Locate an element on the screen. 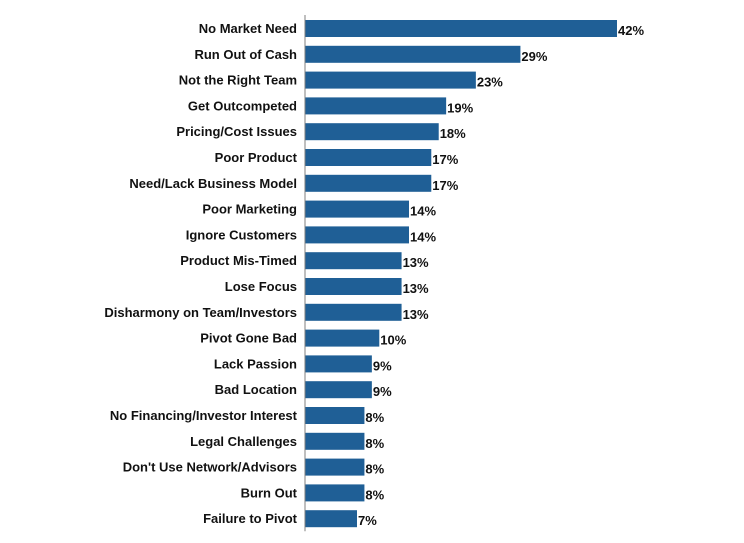  category-label: Product Mis-Timed is located at coordinates (238, 260).